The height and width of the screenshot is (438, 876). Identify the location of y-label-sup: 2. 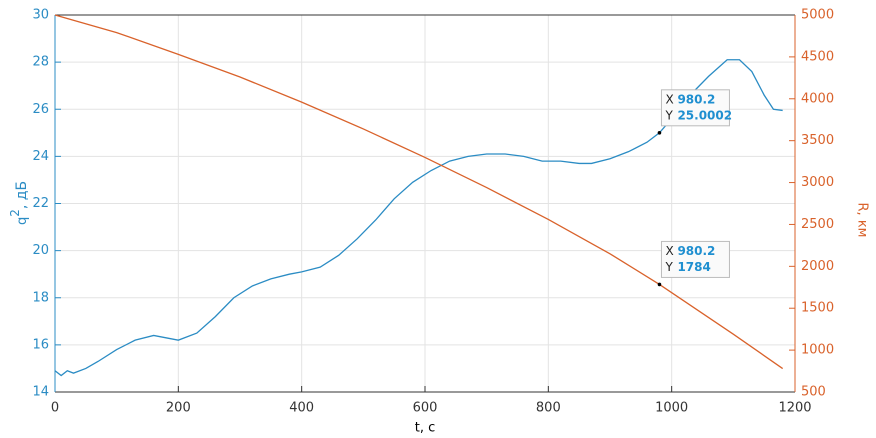
(15, 213).